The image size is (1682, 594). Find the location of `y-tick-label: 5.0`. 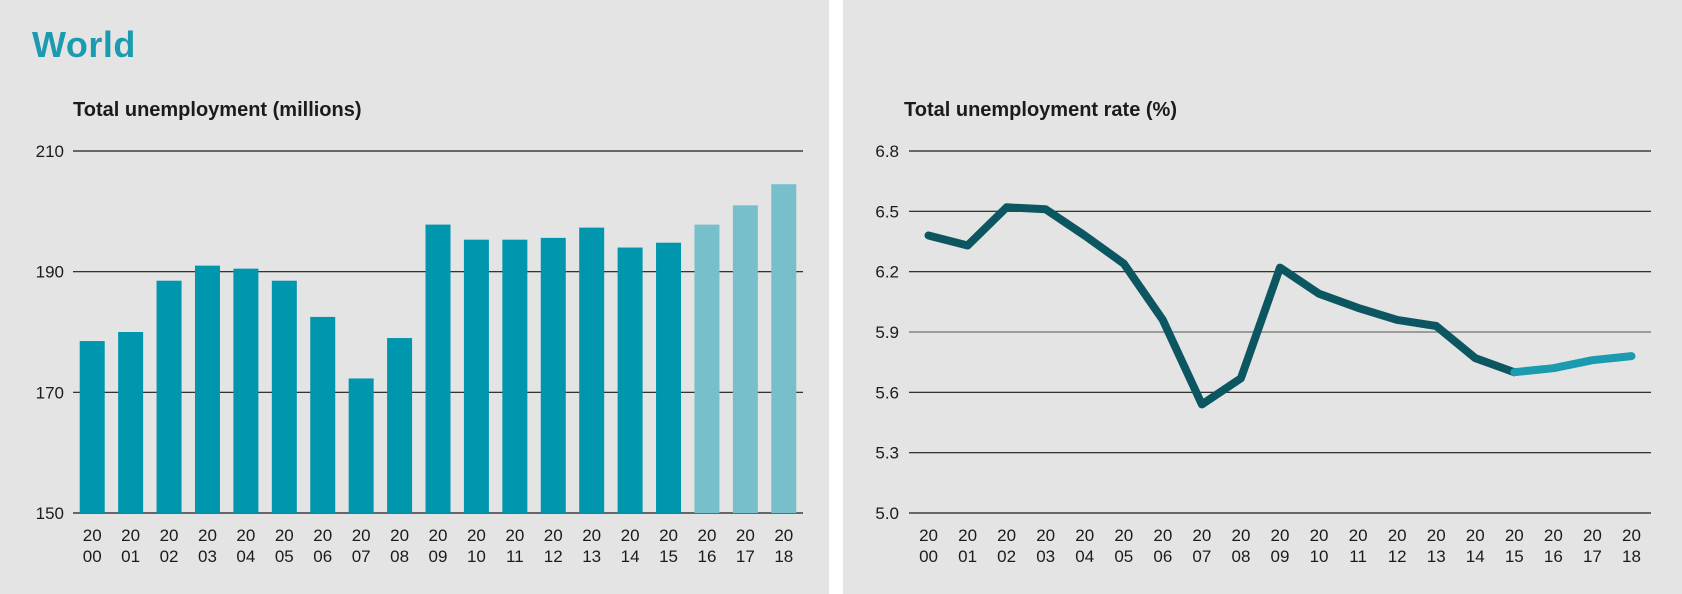

y-tick-label: 5.0 is located at coordinates (887, 513).